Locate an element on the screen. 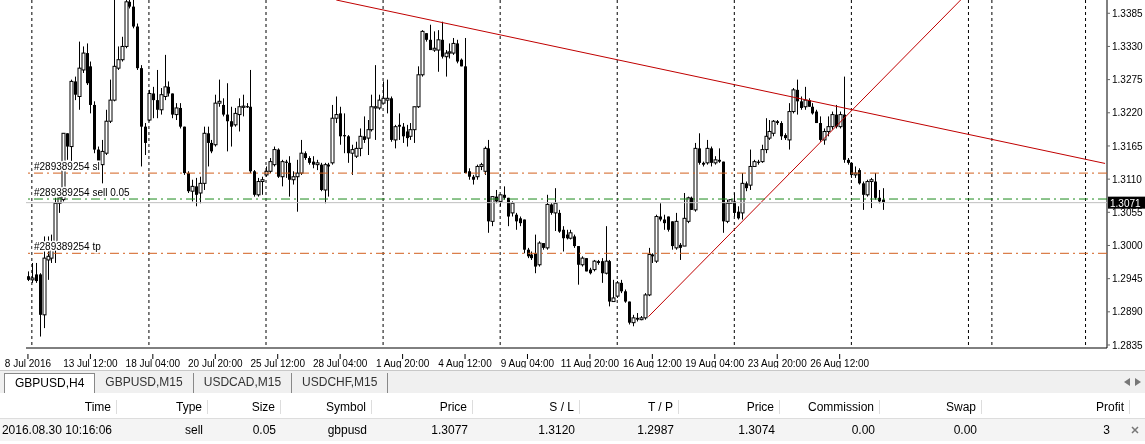  text: 1.3074 is located at coordinates (756, 430).